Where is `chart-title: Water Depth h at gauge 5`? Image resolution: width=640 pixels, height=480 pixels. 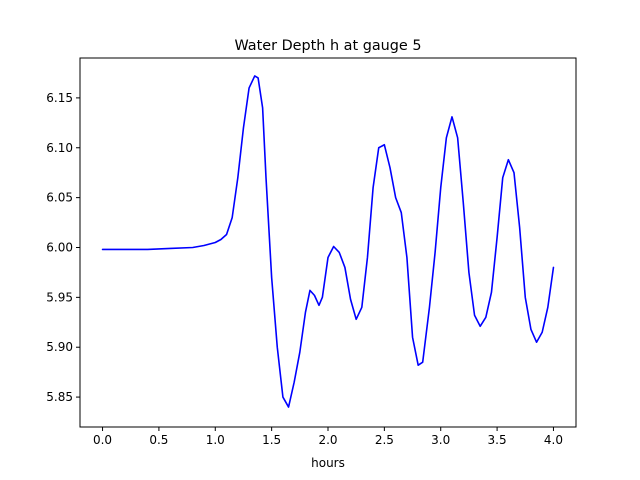 chart-title: Water Depth h at gauge 5 is located at coordinates (327, 46).